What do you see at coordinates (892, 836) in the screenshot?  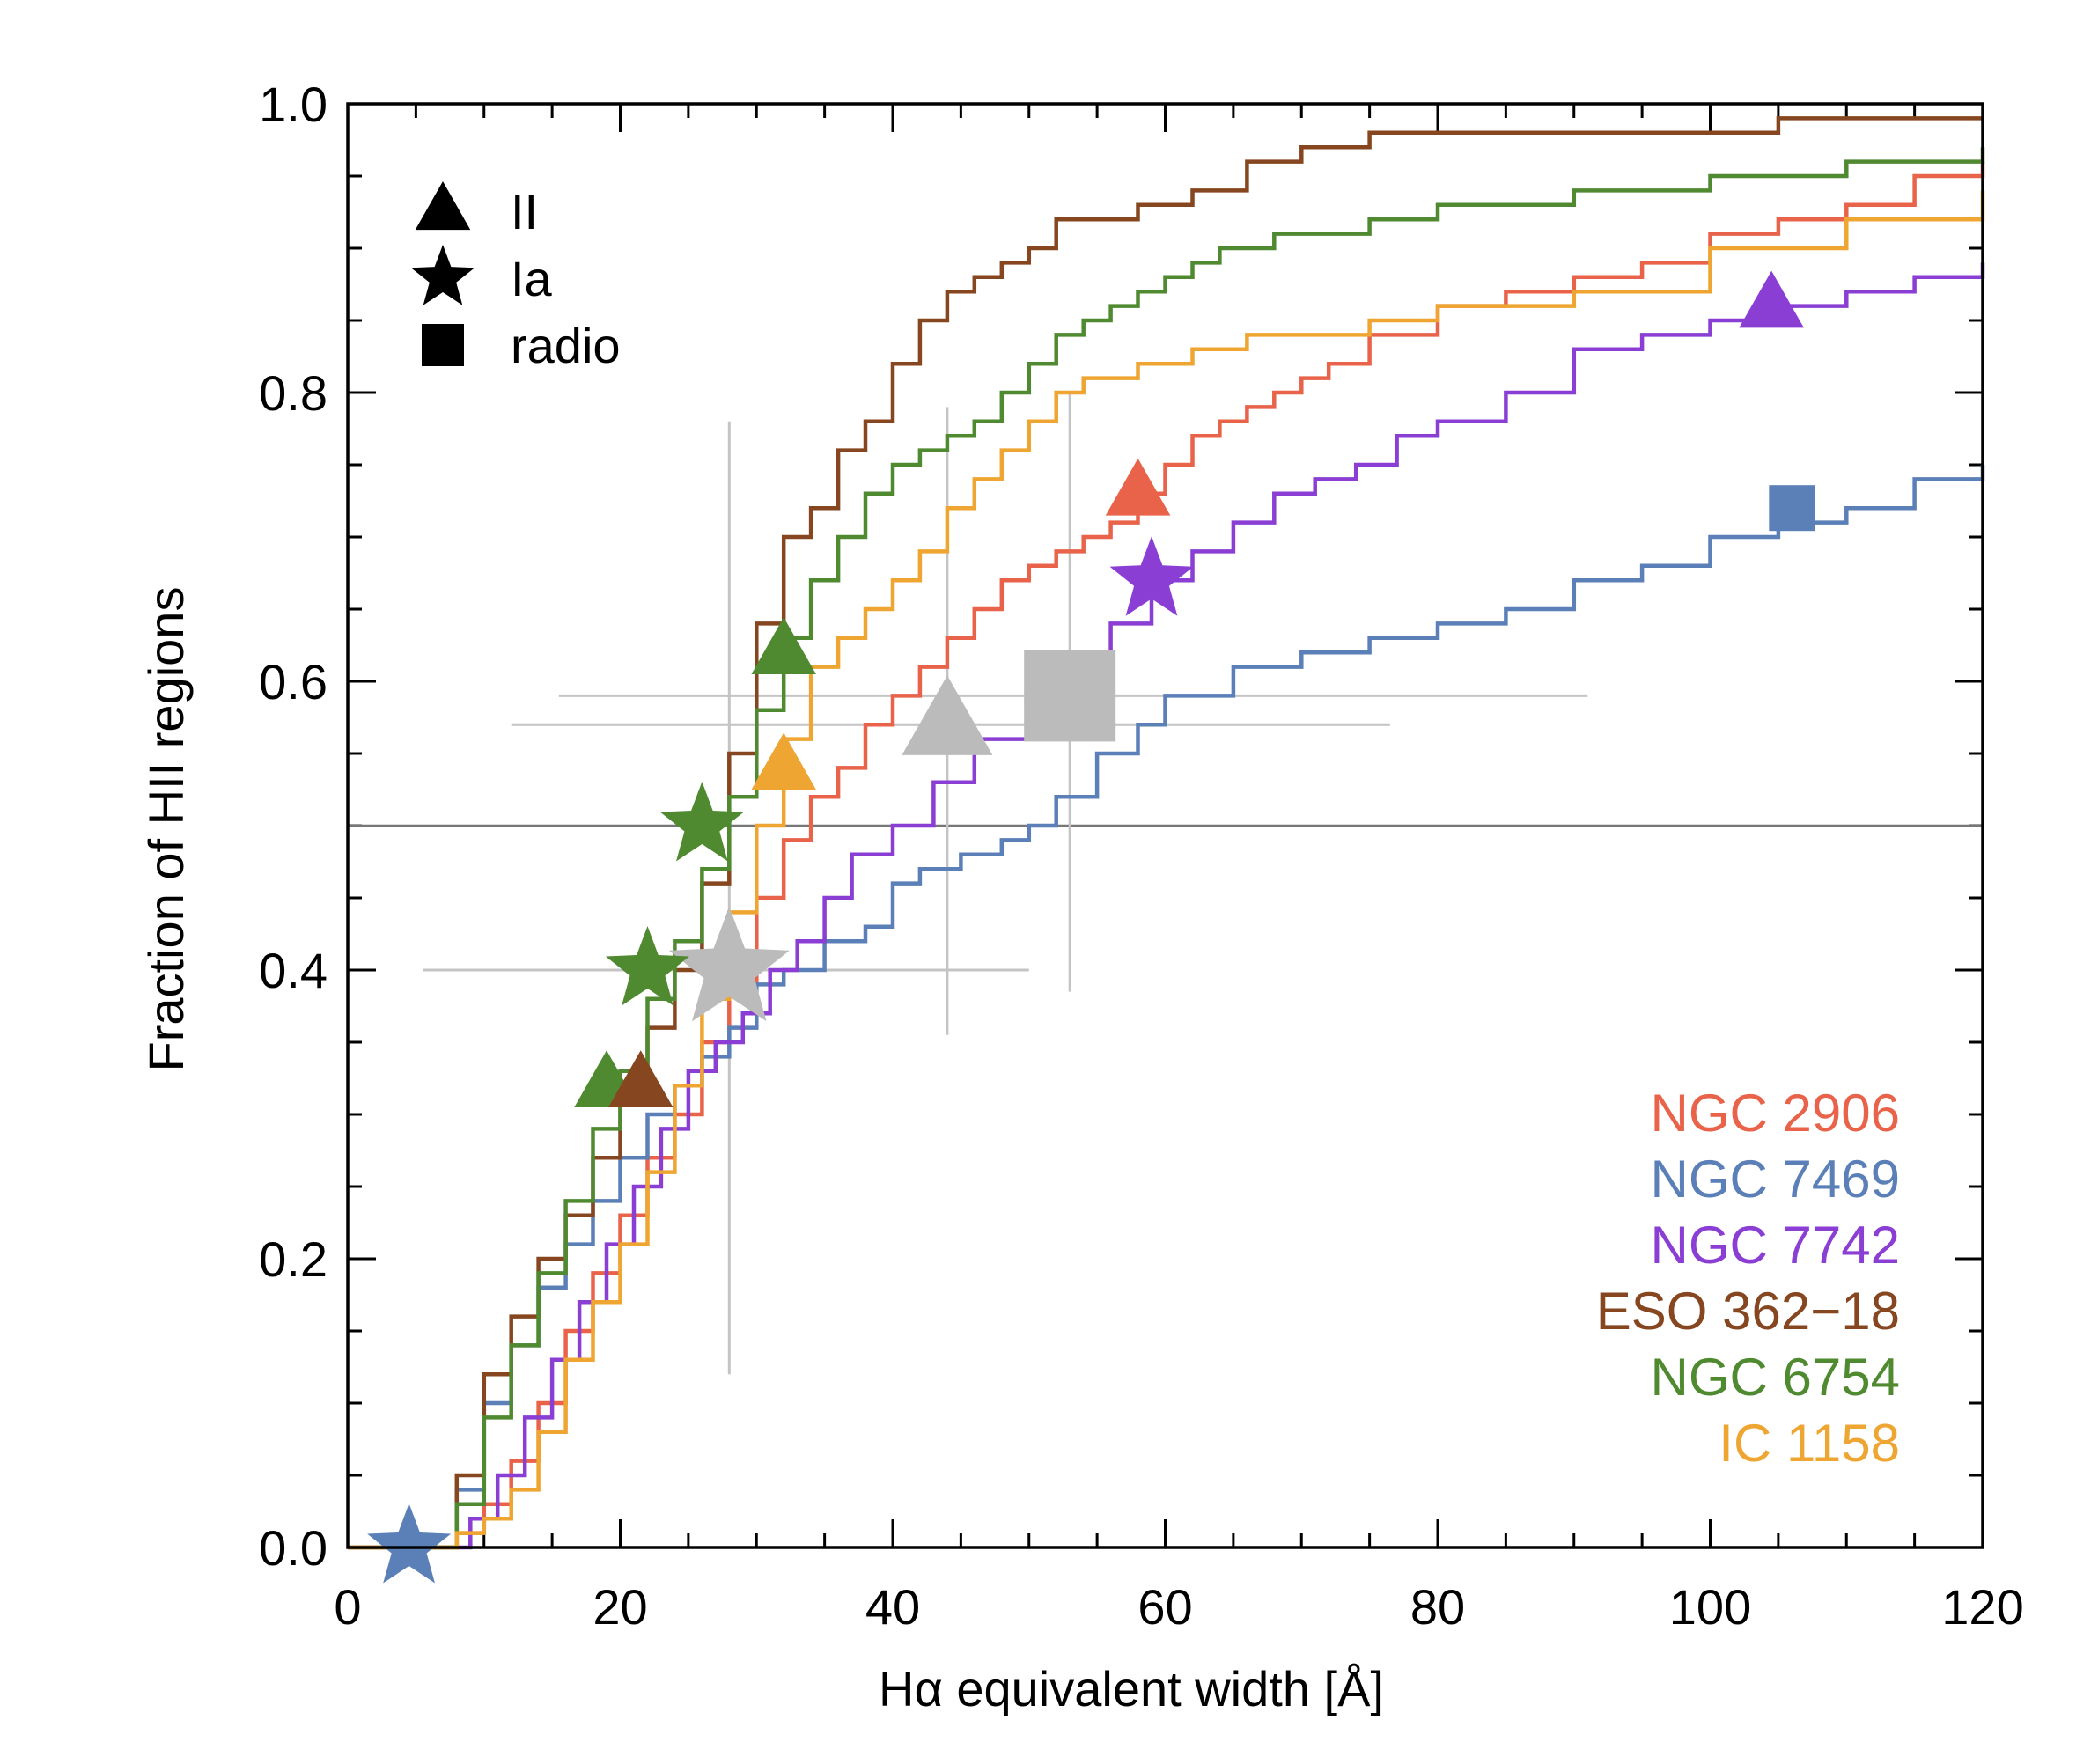 I see `summary-markers` at bounding box center [892, 836].